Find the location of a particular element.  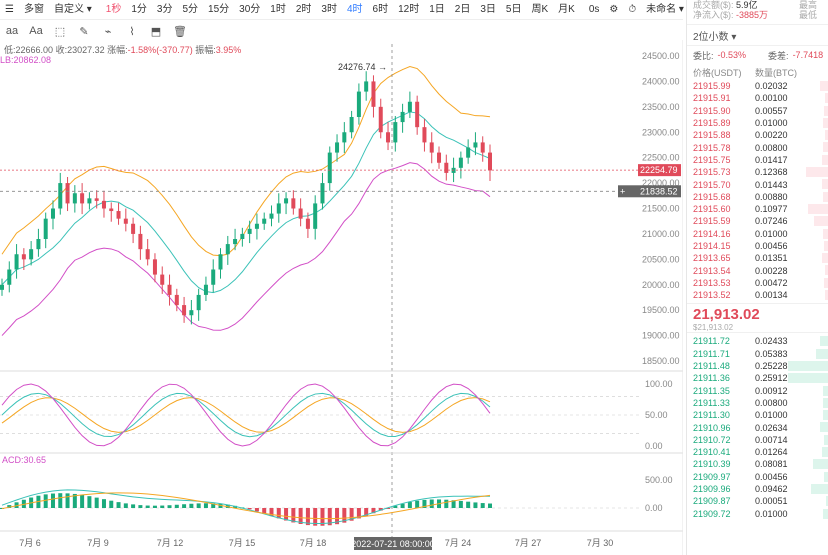

market-stats: 成交额($): 5.9亿 最高 净流入($): -3885万 最低 is located at coordinates (757, 10).